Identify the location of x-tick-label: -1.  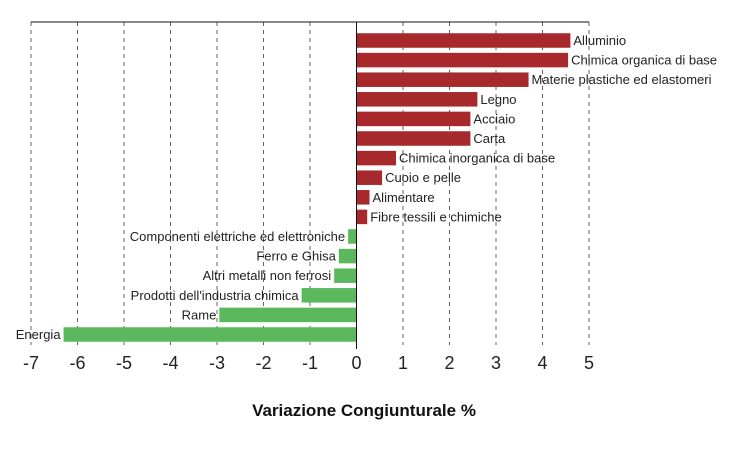
(310, 363).